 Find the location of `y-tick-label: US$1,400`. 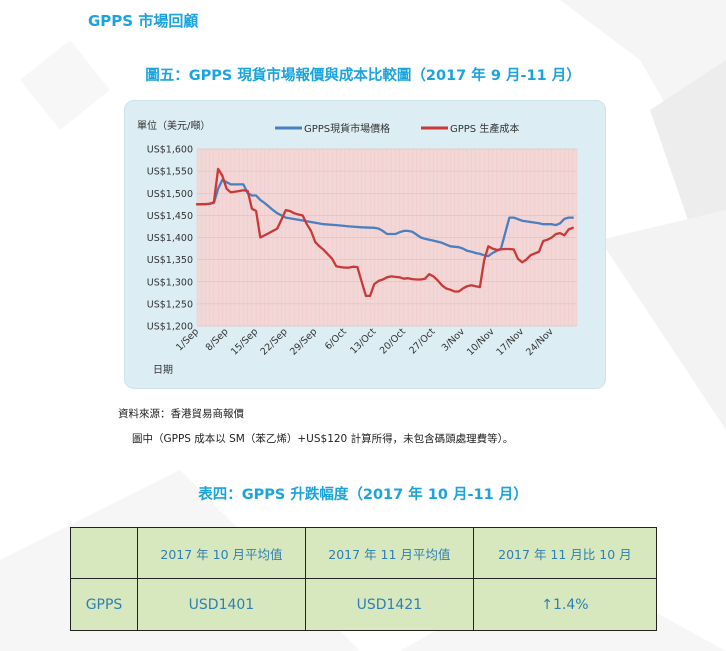

y-tick-label: US$1,400 is located at coordinates (170, 238).